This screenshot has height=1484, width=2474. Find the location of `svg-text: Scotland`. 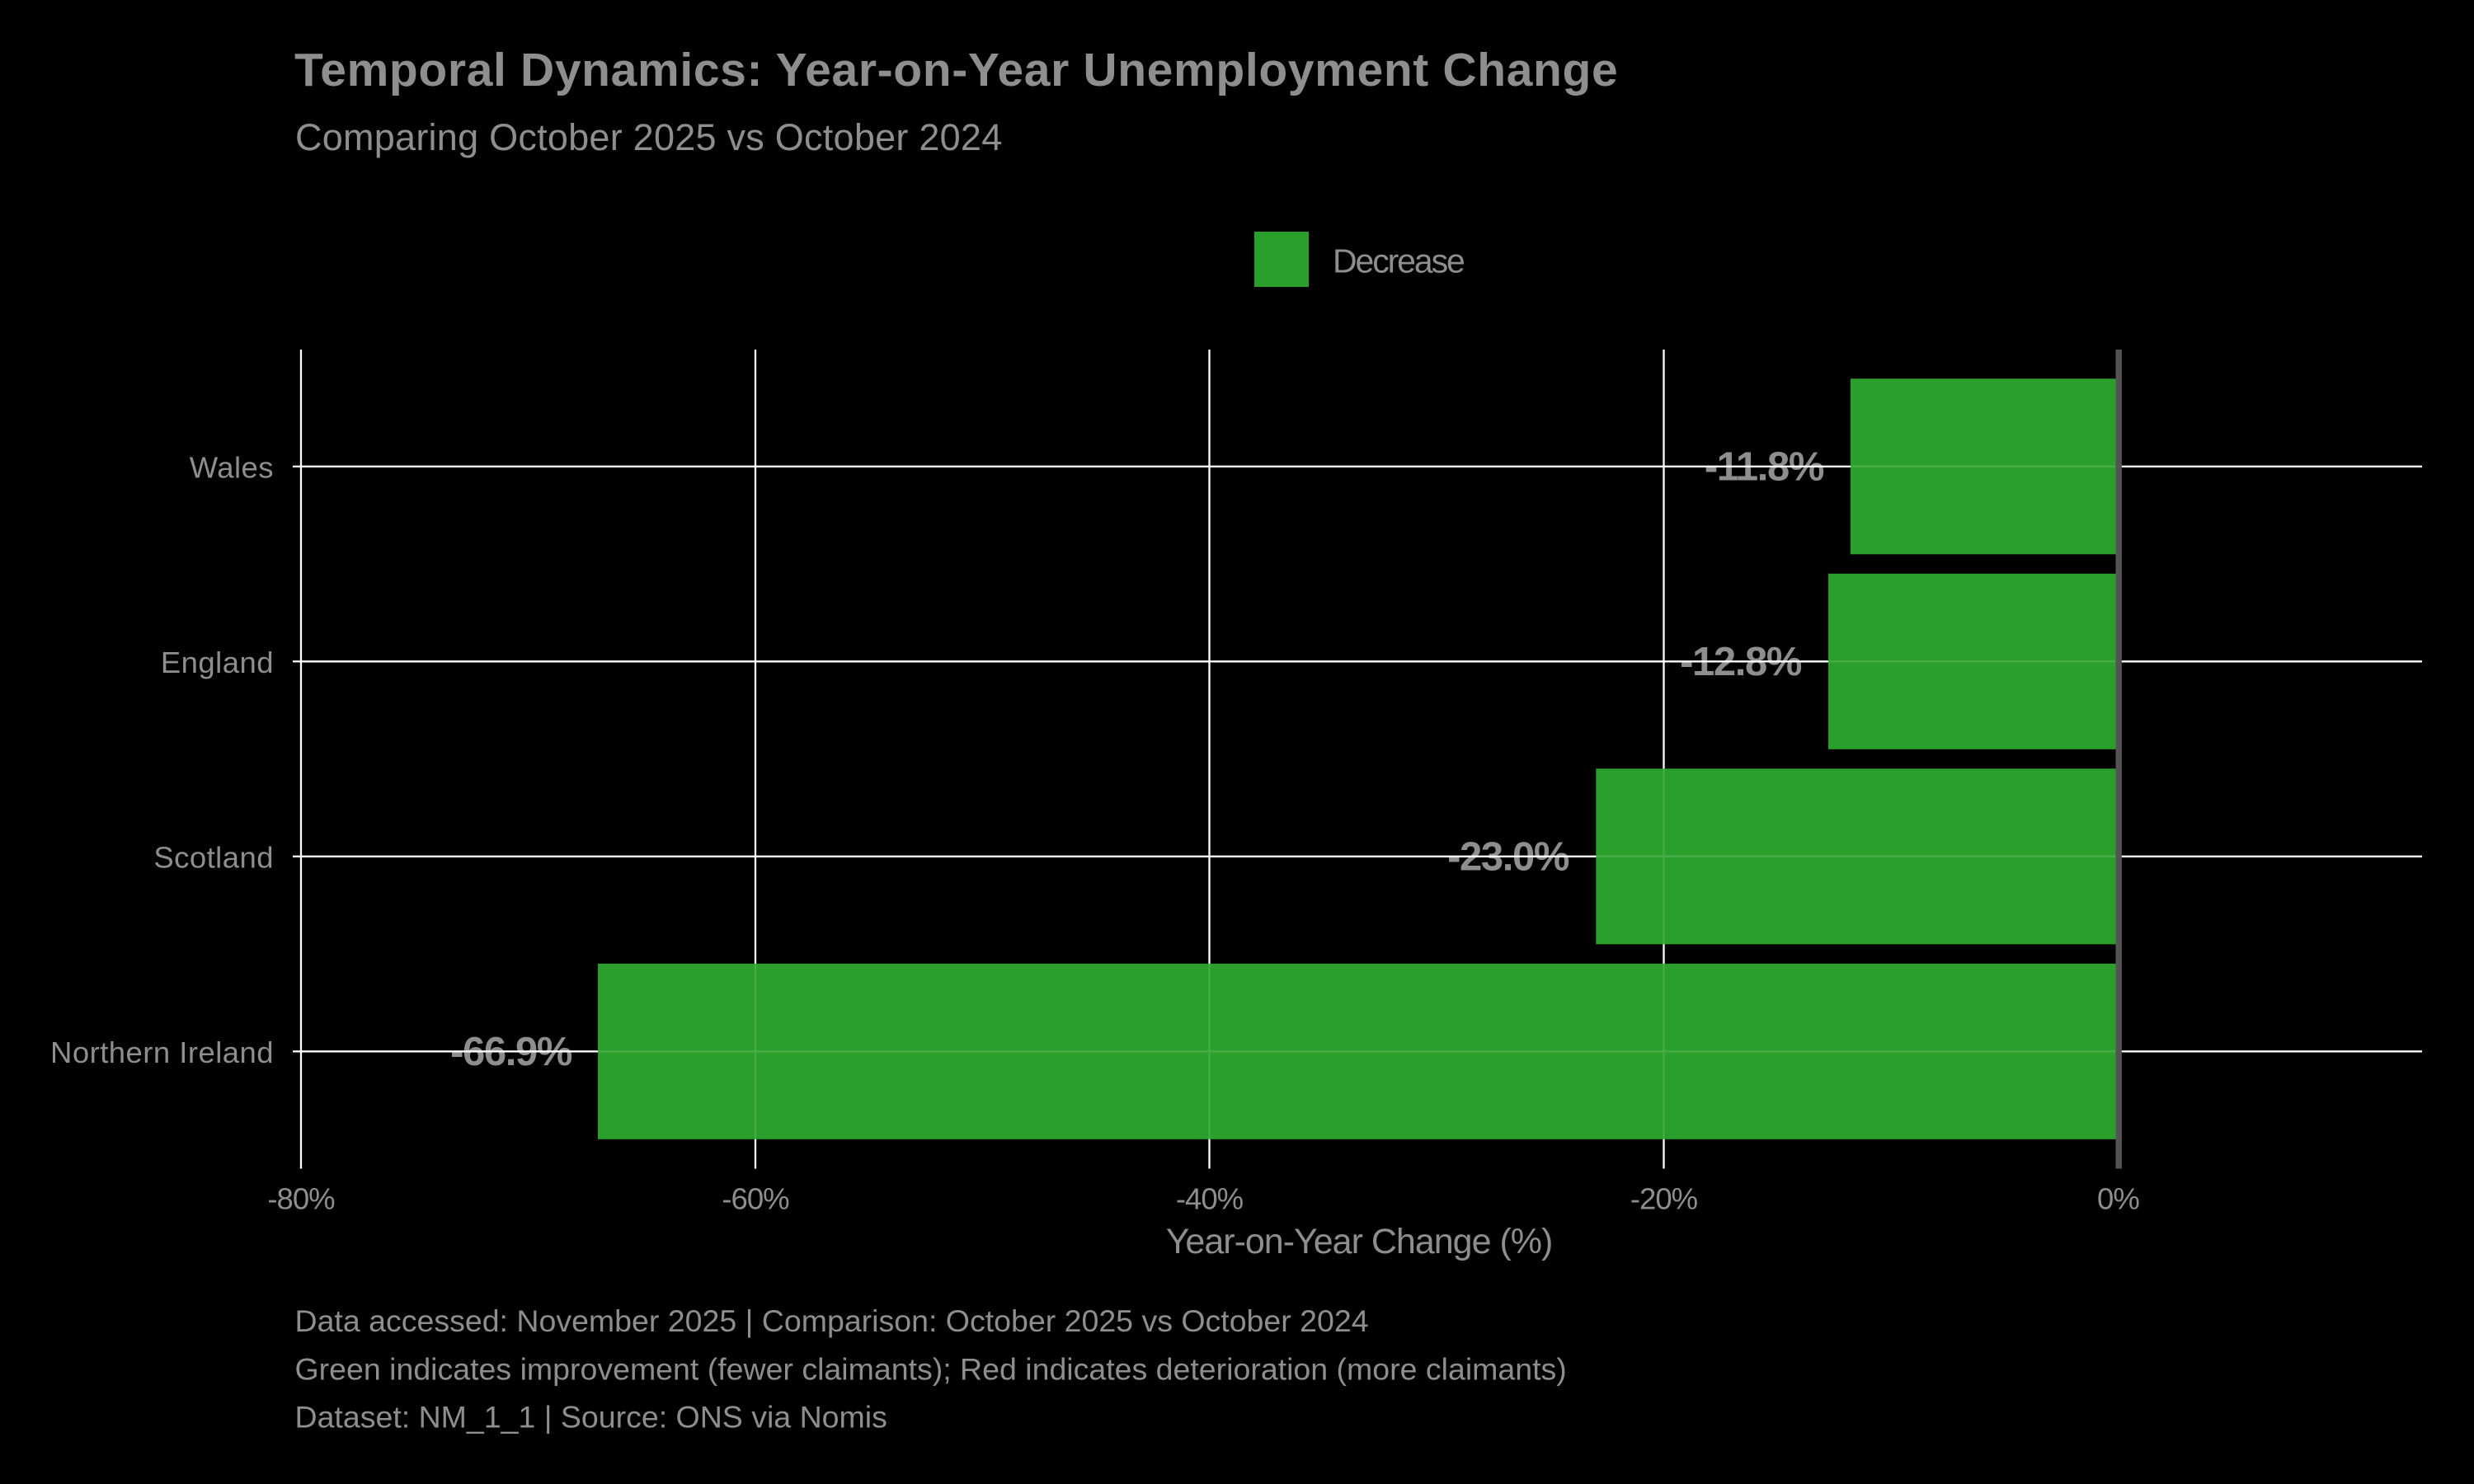

svg-text: Scotland is located at coordinates (213, 858).